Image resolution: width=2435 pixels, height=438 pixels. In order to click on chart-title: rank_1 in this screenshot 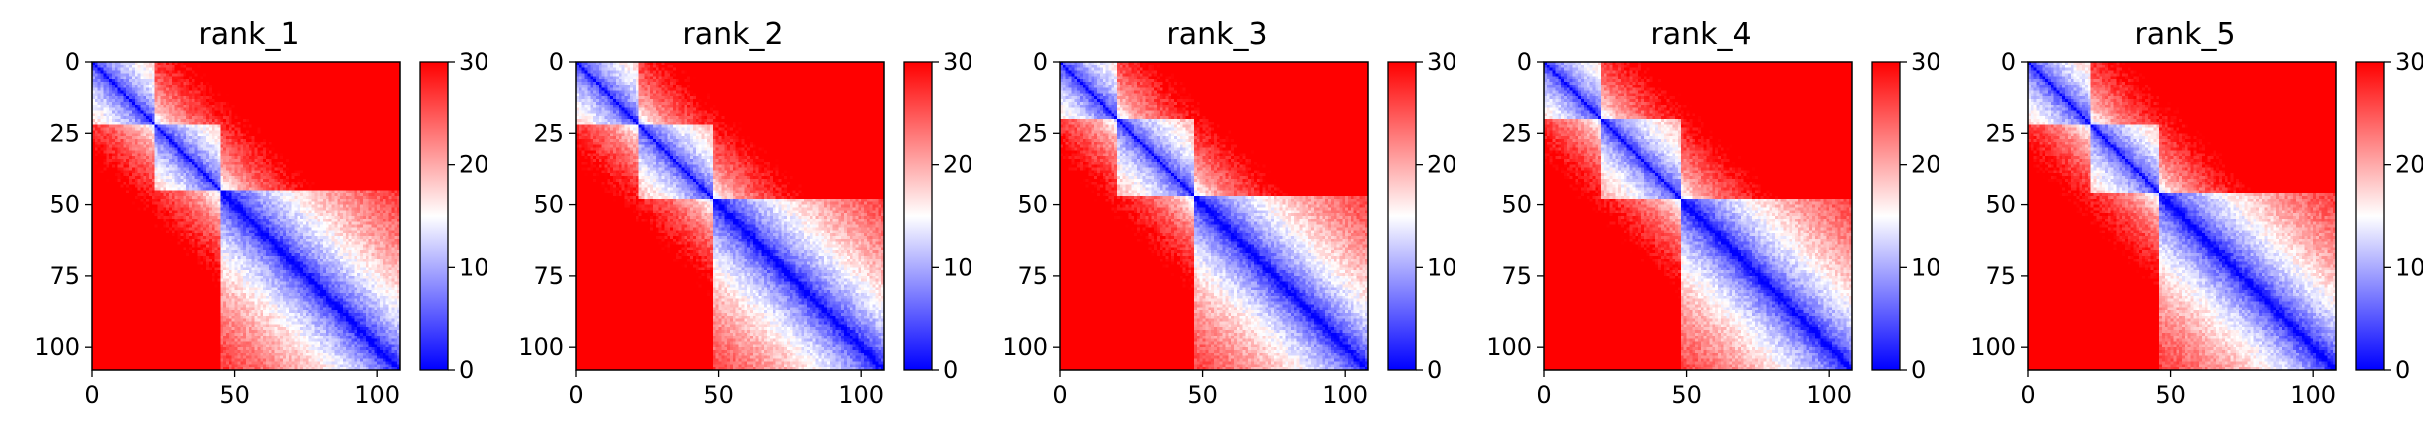, I will do `click(248, 34)`.